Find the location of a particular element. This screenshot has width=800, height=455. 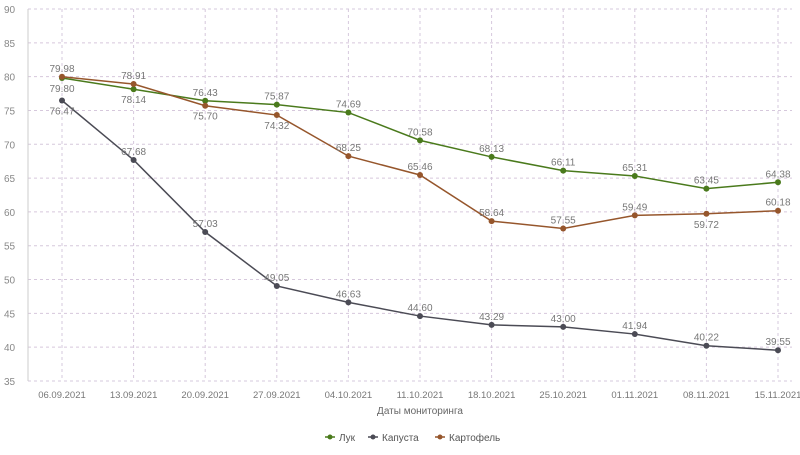

x-tick-label: 27.09.2021 is located at coordinates (277, 395).